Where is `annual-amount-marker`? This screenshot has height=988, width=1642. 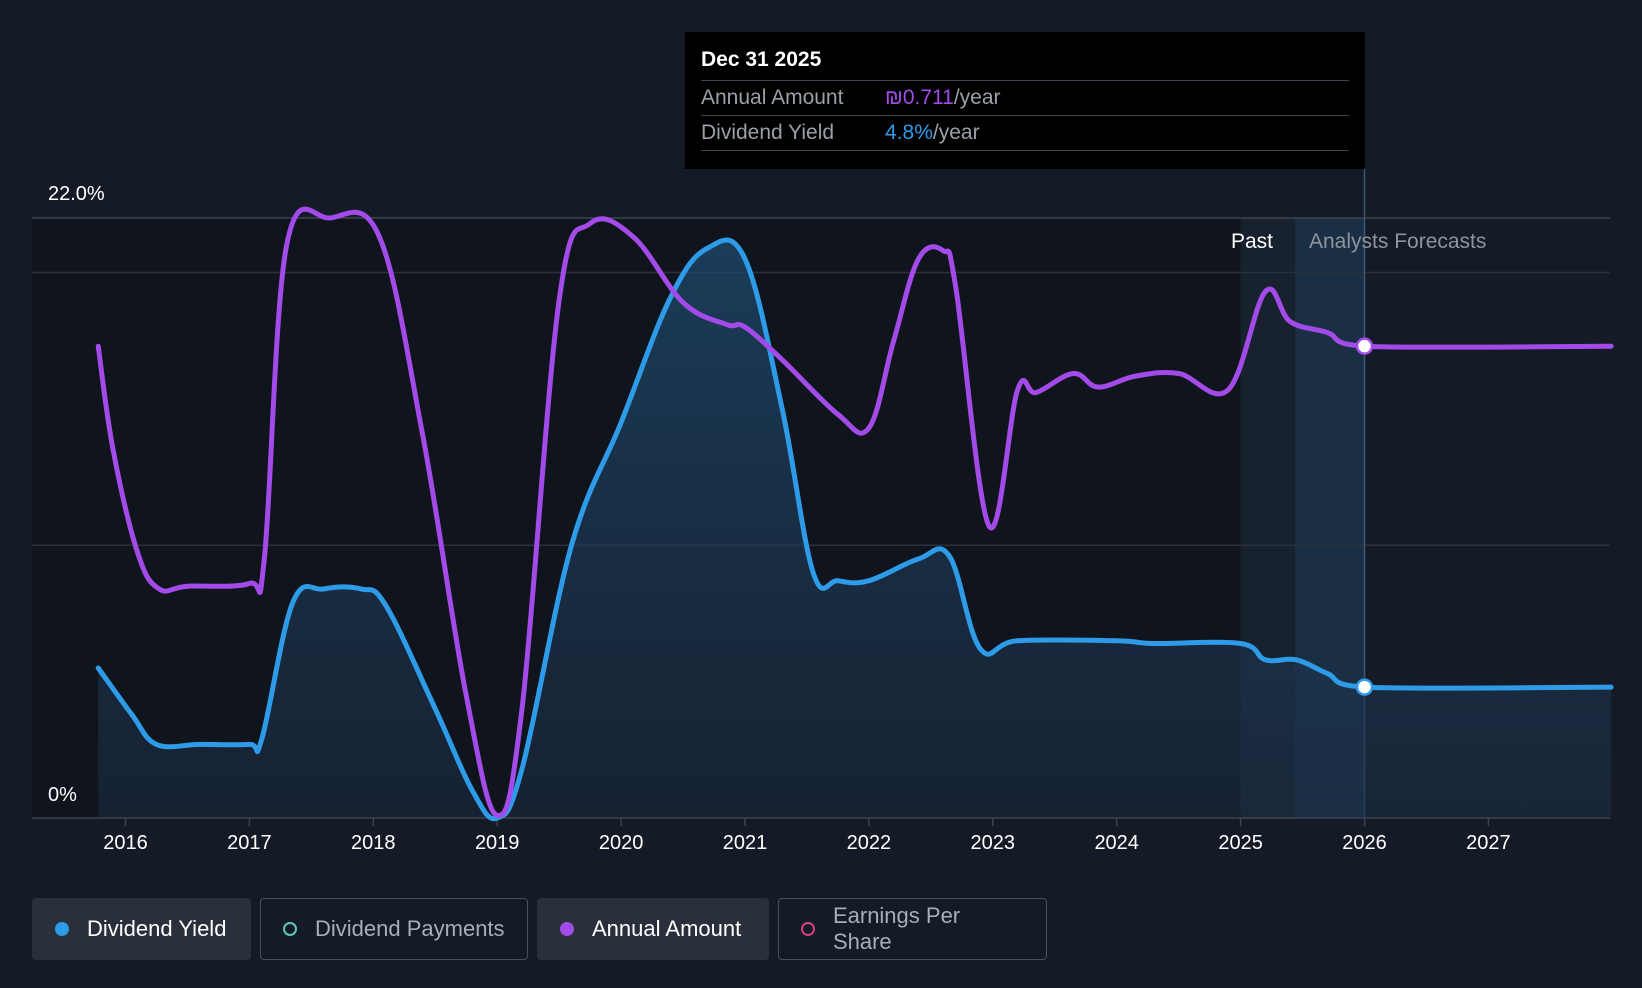
annual-amount-marker is located at coordinates (1364, 346).